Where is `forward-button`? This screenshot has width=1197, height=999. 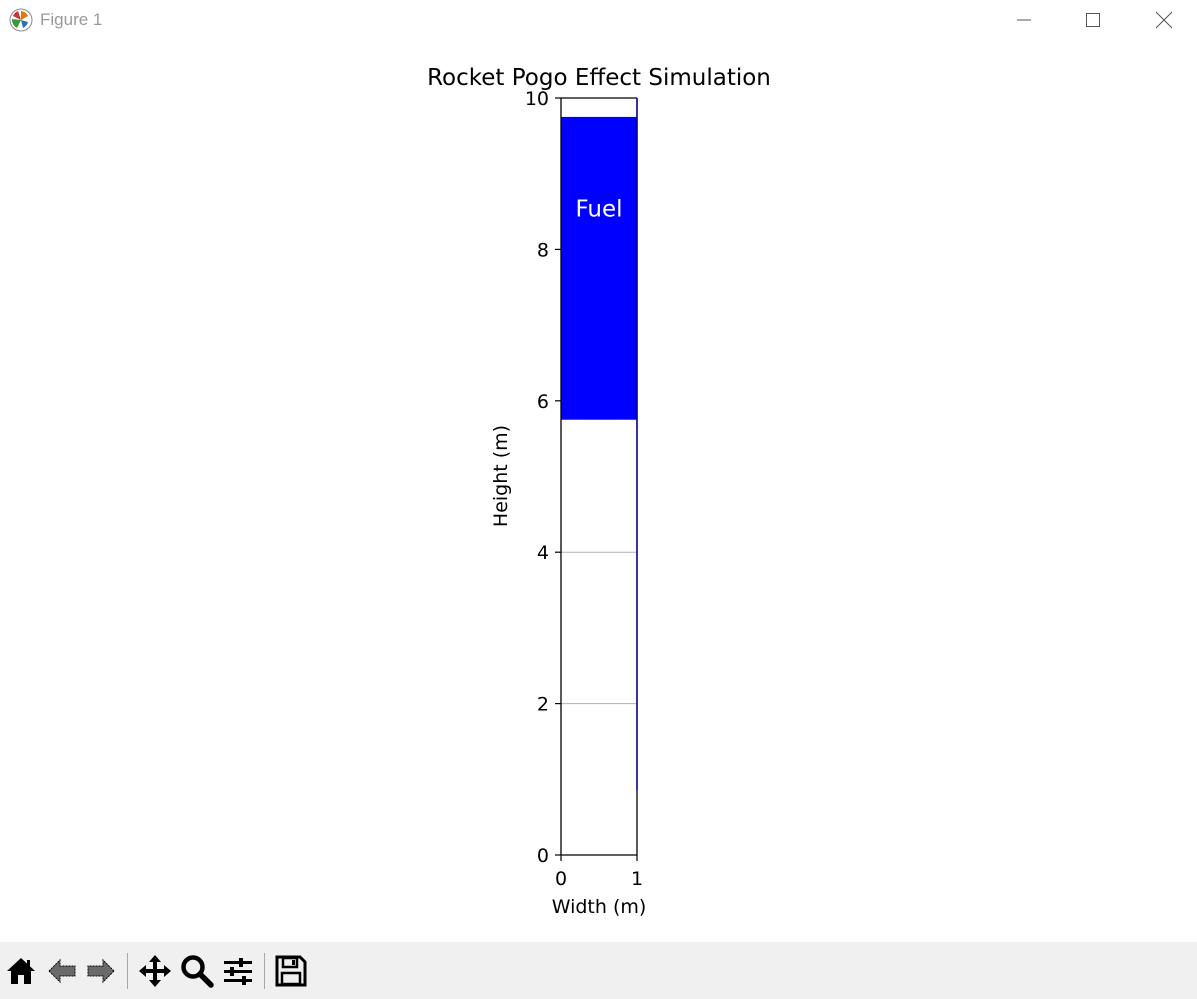 forward-button is located at coordinates (101, 971).